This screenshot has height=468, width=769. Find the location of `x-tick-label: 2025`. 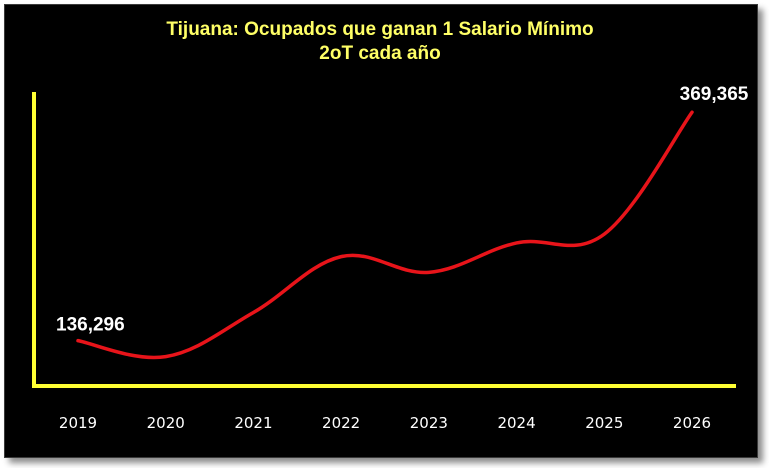

x-tick-label: 2025 is located at coordinates (604, 423).